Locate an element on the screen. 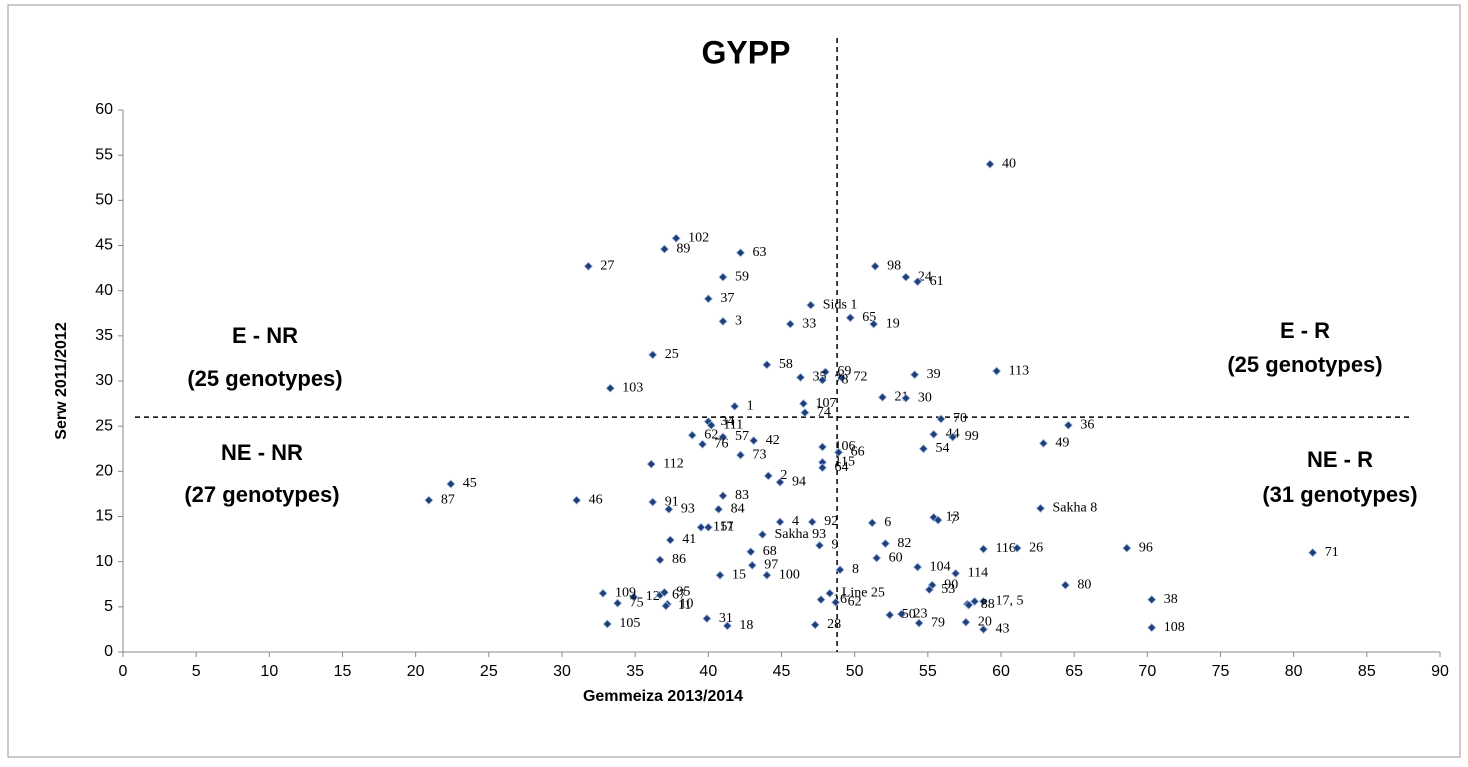  point-label: 49 is located at coordinates (1062, 443).